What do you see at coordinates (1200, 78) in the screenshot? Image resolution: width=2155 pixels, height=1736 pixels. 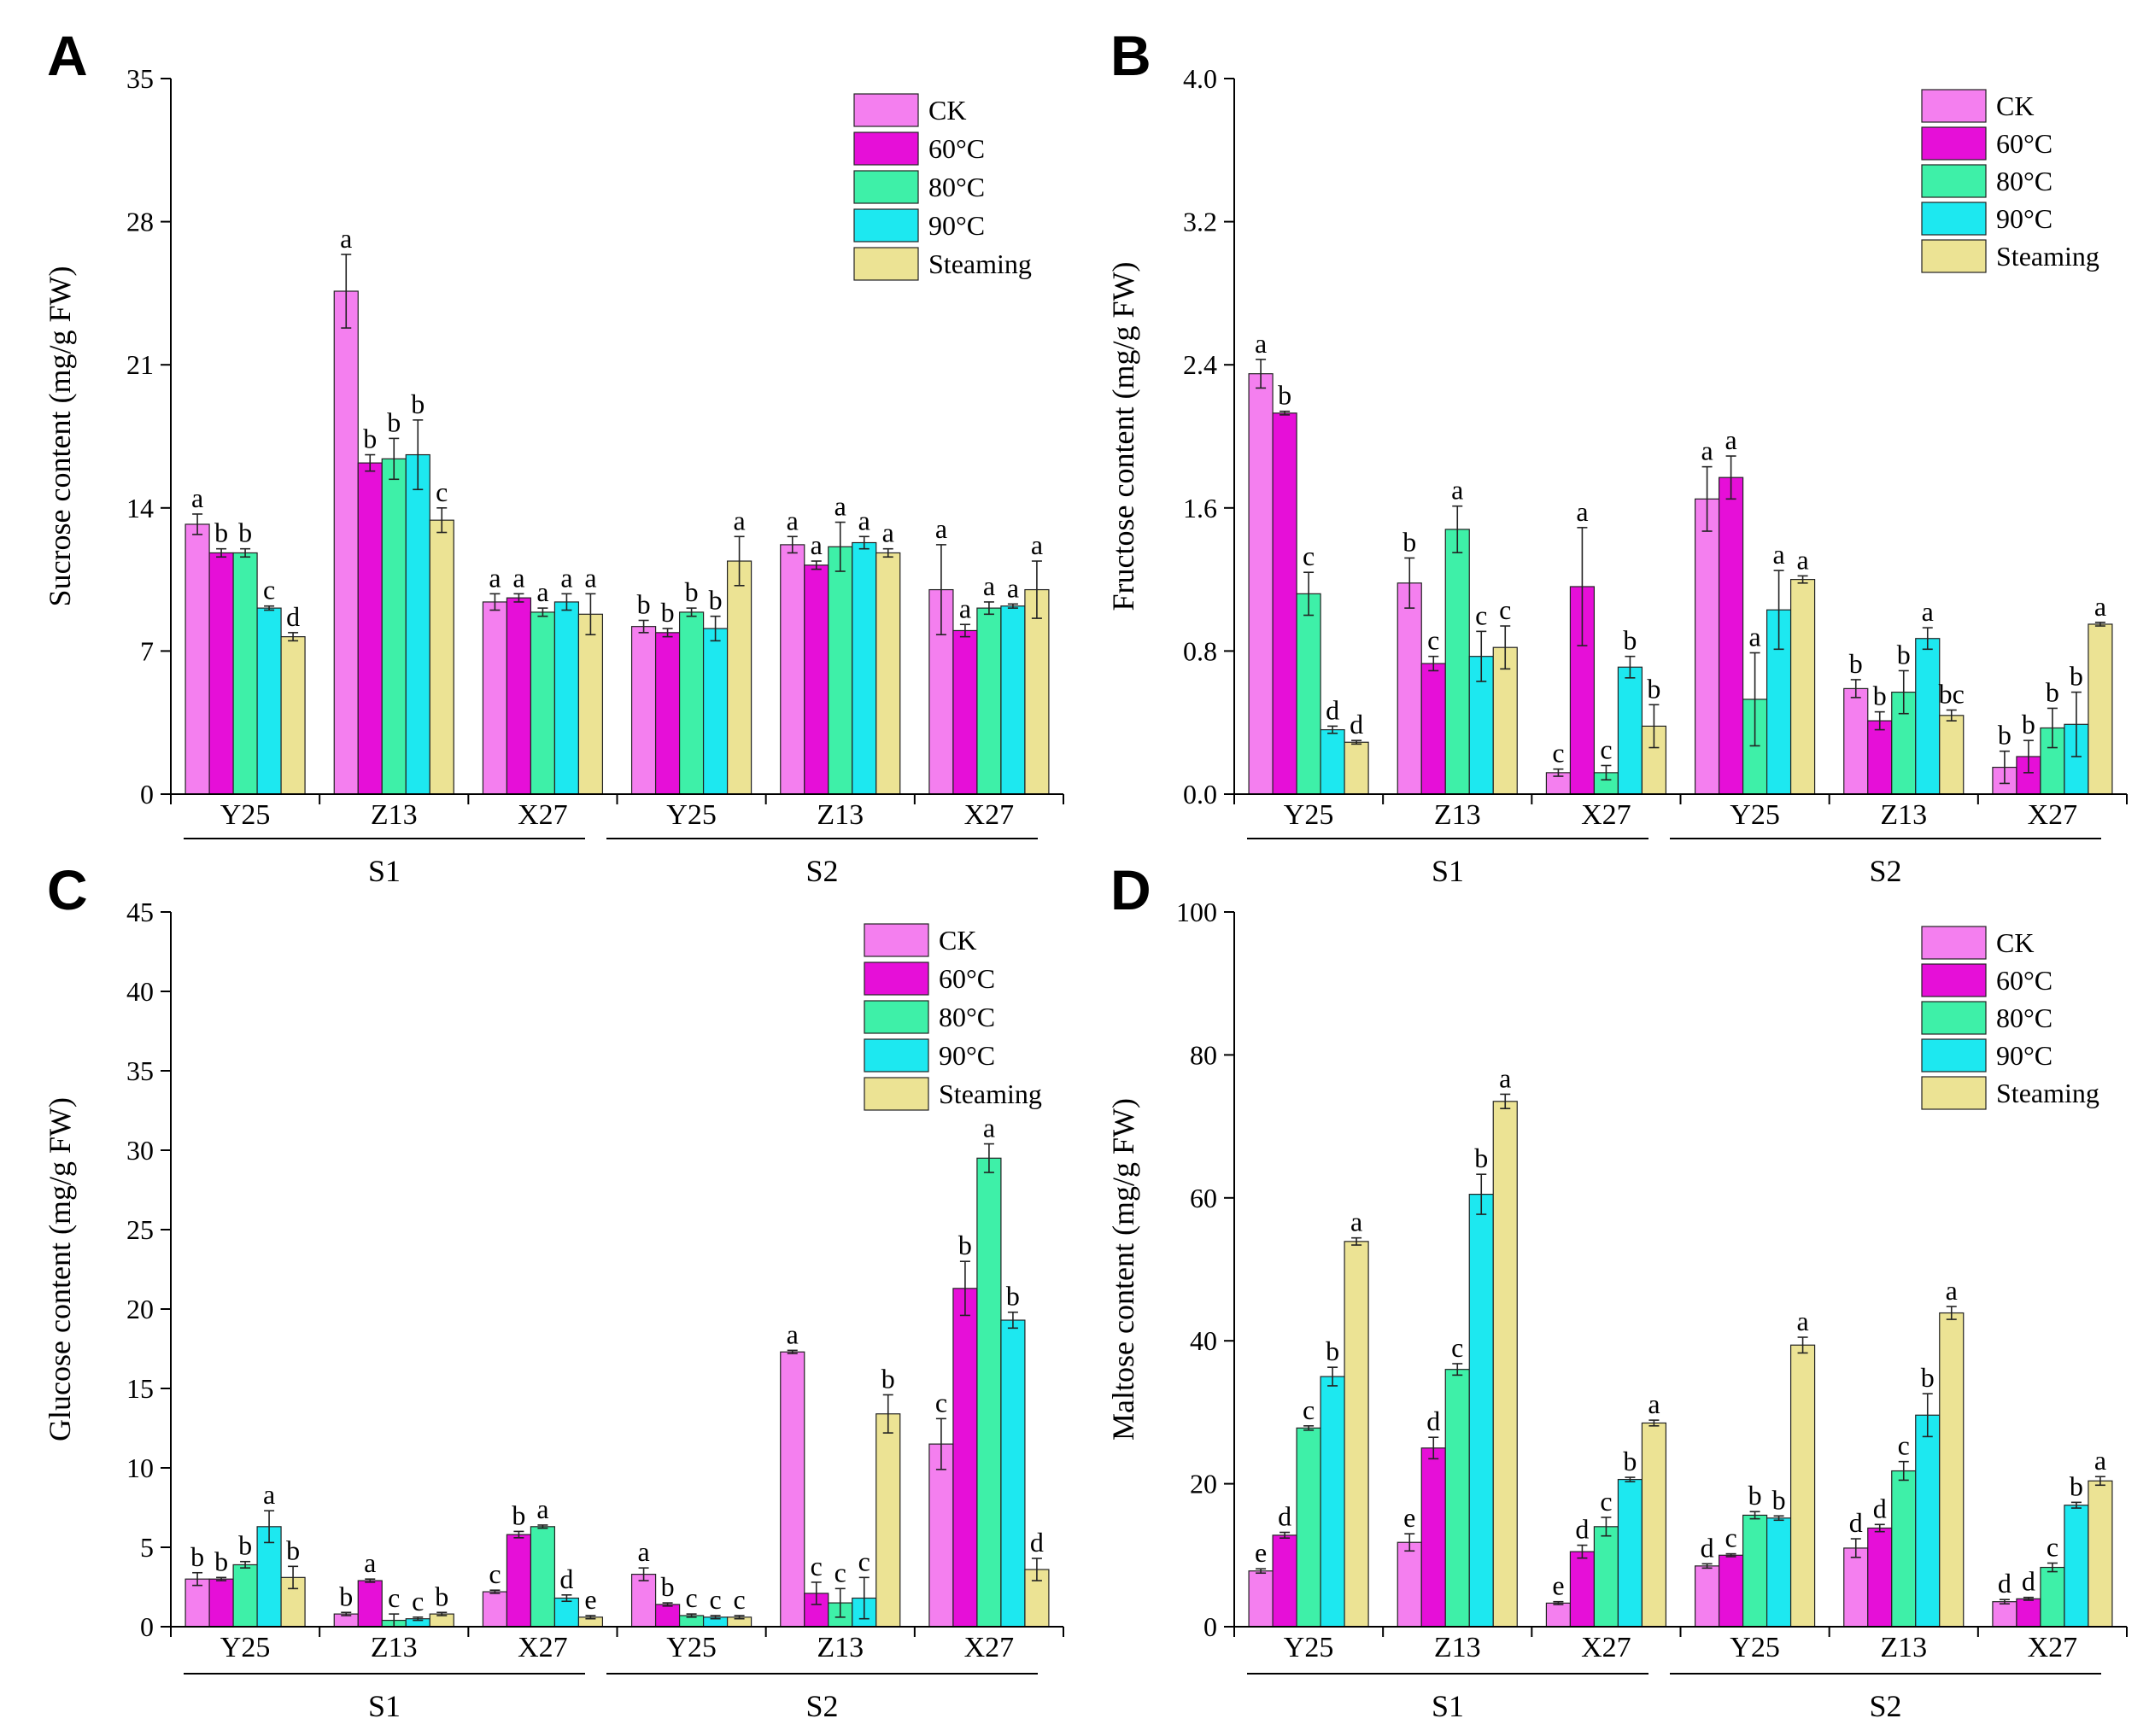 I see `y-tick-label: 4.0` at bounding box center [1200, 78].